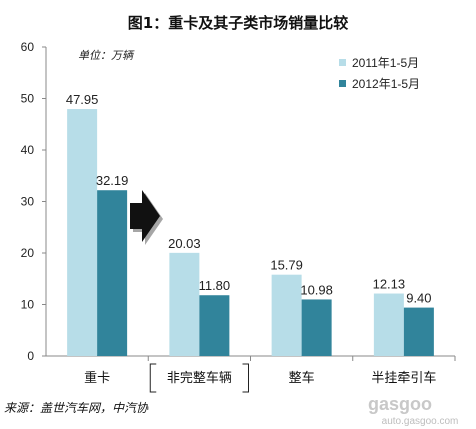 Image resolution: width=476 pixels, height=429 pixels. Describe the element at coordinates (184, 243) in the screenshot. I see `data-label: 20.03` at that location.